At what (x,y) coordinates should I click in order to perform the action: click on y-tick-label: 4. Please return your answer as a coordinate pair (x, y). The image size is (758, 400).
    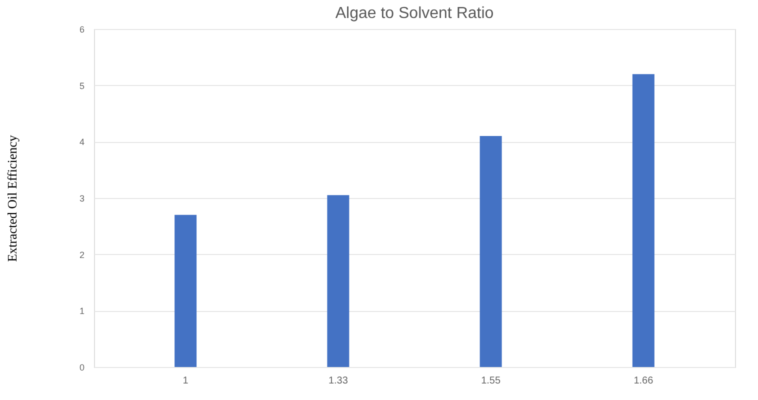
    Looking at the image, I should click on (81, 142).